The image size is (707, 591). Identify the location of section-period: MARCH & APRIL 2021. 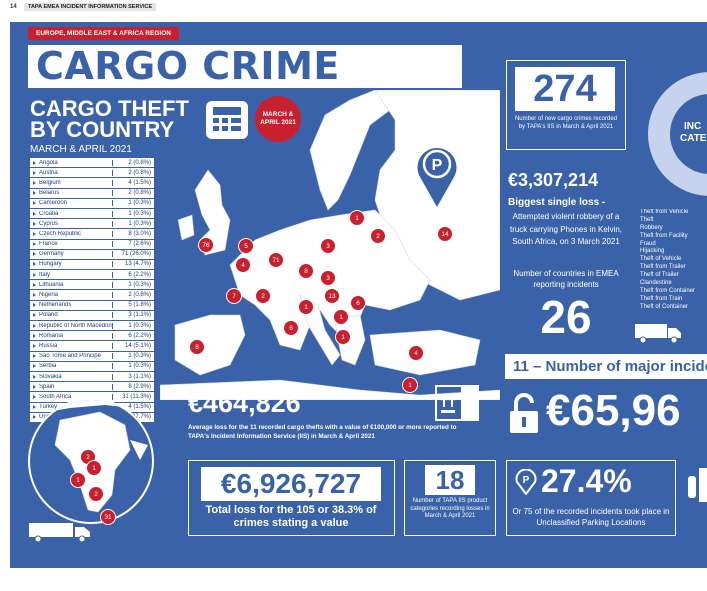
(81, 149).